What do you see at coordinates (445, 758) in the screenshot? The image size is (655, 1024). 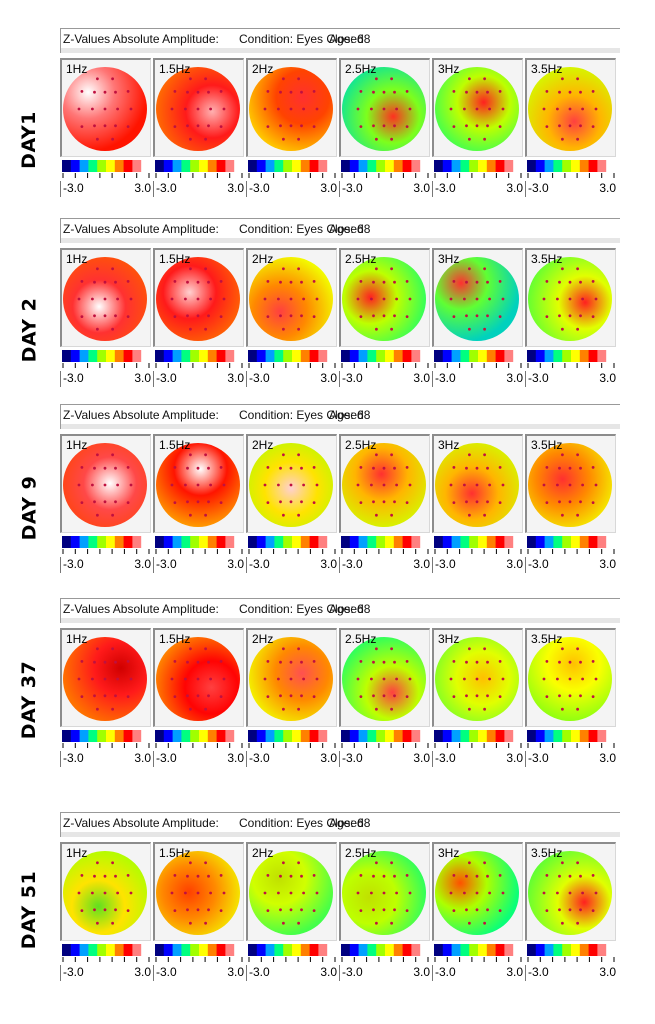 I see `scale-min: -3.0` at bounding box center [445, 758].